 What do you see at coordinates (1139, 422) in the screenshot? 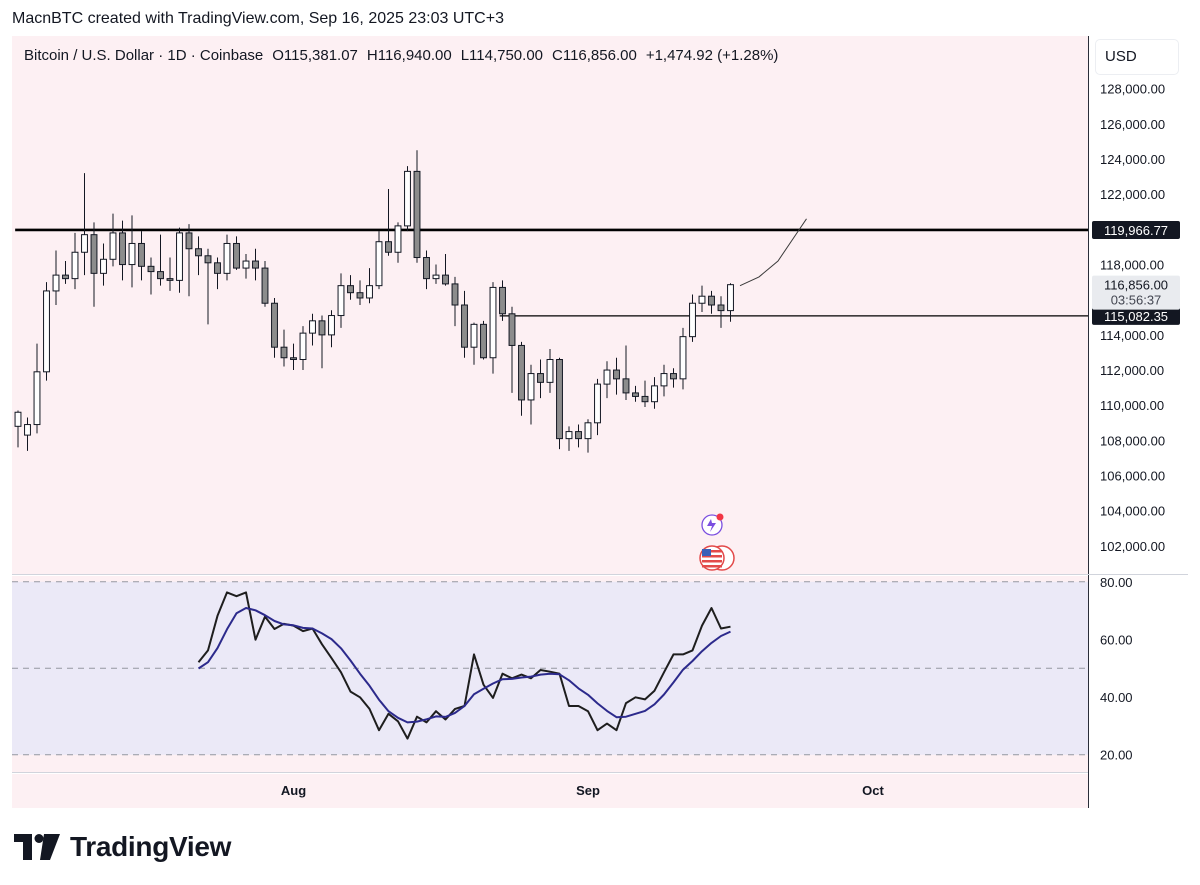
I see `price-axis` at bounding box center [1139, 422].